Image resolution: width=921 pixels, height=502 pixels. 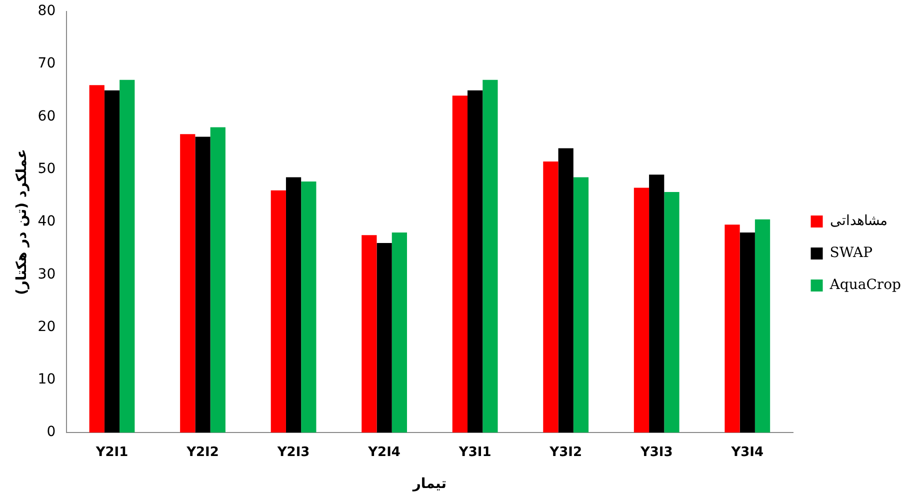 What do you see at coordinates (22, 222) in the screenshot?
I see `y-axis-title: عملکرد (تن در هکتار)` at bounding box center [22, 222].